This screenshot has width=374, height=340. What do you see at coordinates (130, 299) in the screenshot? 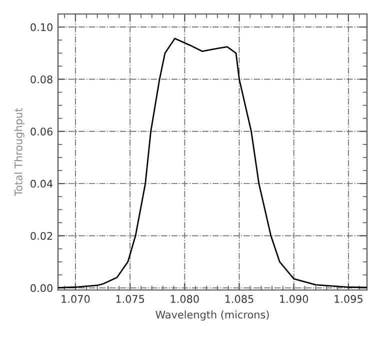
I see `x-tick-label: 1.075` at bounding box center [130, 299].